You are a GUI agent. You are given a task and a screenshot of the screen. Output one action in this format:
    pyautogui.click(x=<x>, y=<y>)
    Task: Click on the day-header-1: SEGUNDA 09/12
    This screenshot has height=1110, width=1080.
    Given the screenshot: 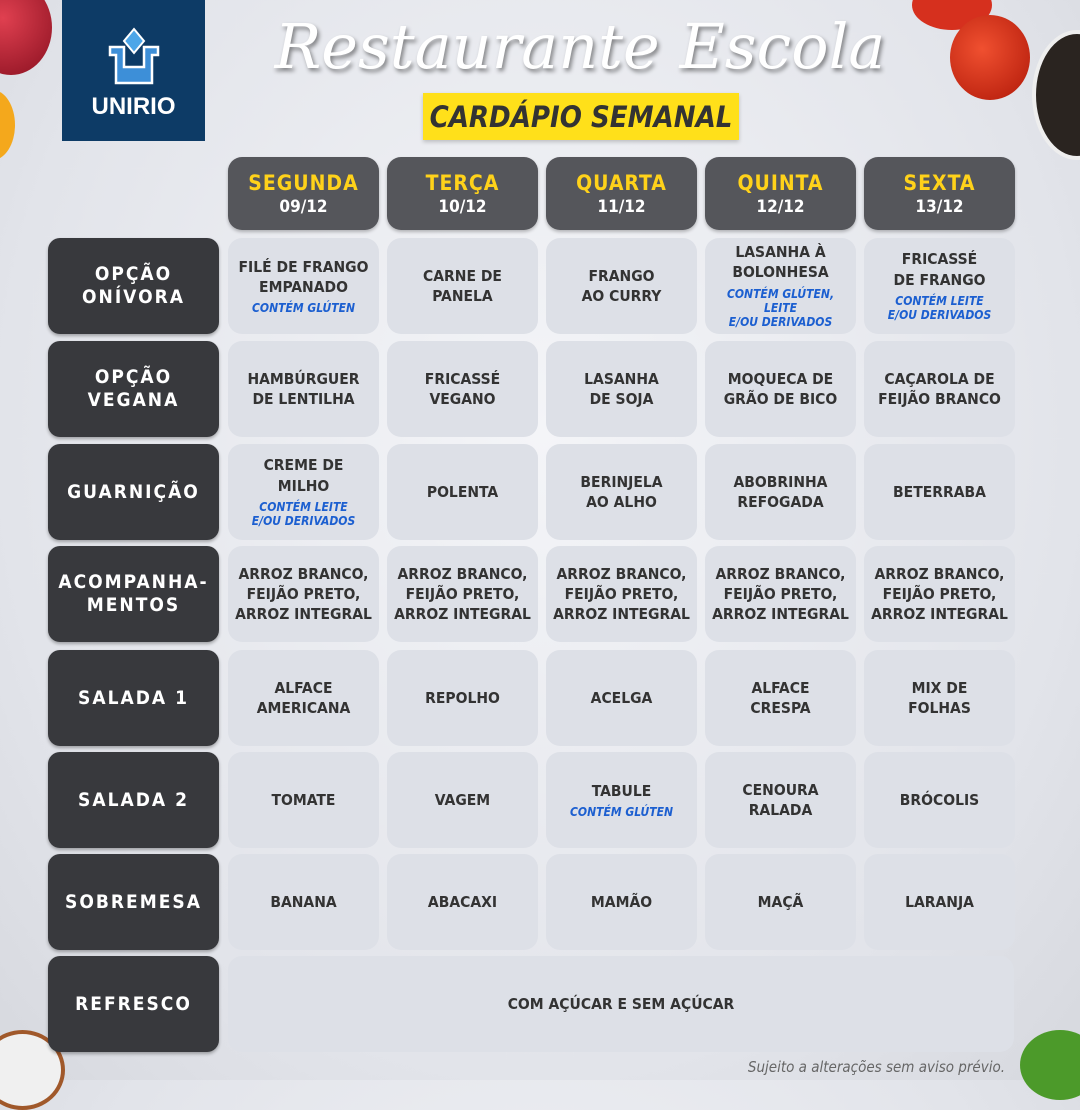 What is the action you would take?
    pyautogui.click(x=303, y=193)
    